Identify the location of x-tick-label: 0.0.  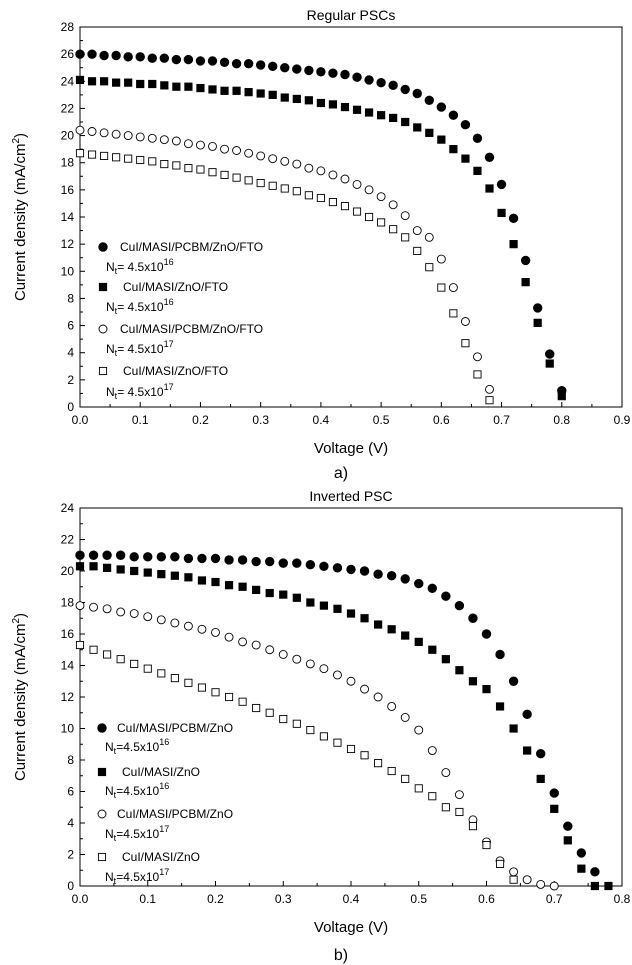
(80, 899).